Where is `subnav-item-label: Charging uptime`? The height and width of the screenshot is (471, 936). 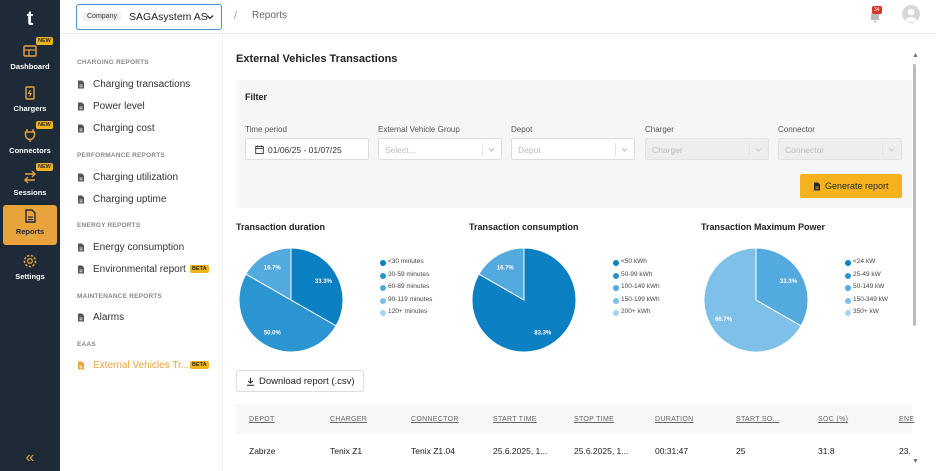 subnav-item-label: Charging uptime is located at coordinates (130, 199).